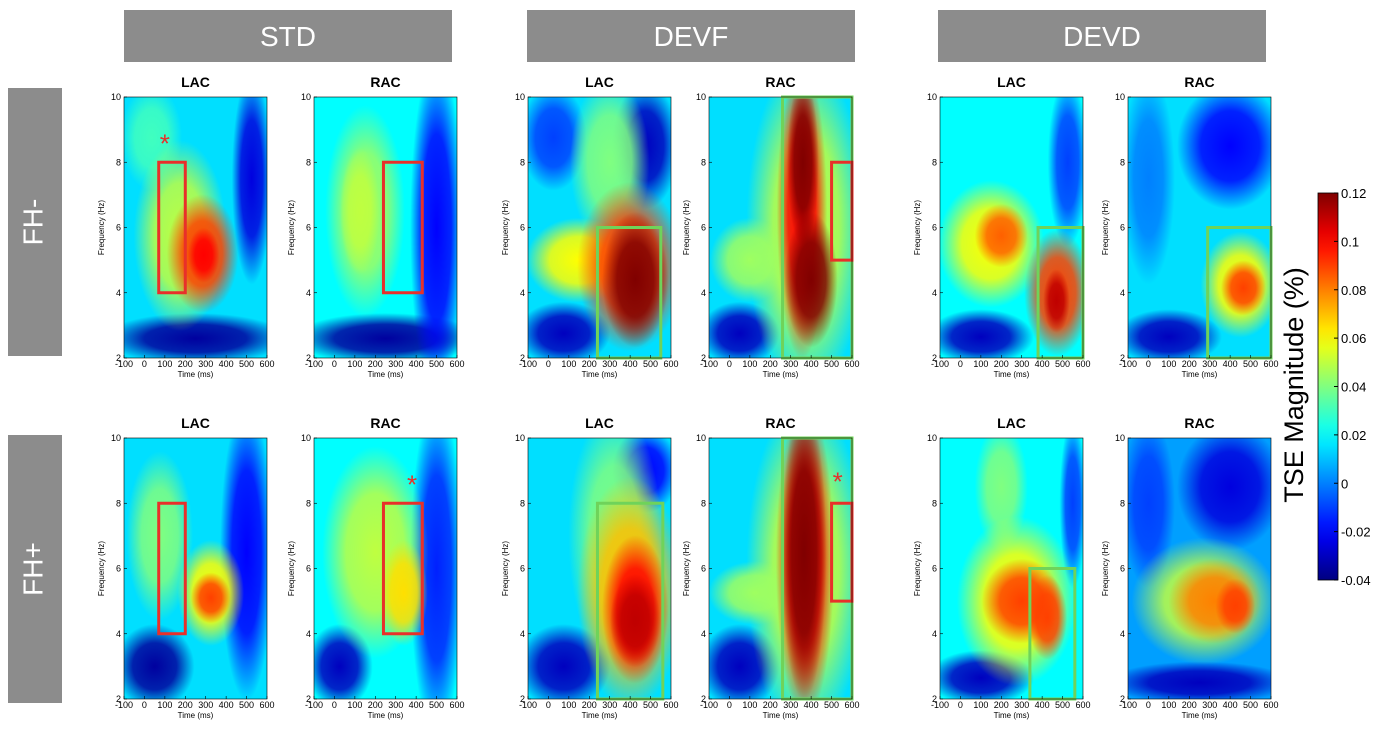 This screenshot has height=730, width=1392. I want to click on colorbar-tick-label: 0.08, so click(1353, 290).